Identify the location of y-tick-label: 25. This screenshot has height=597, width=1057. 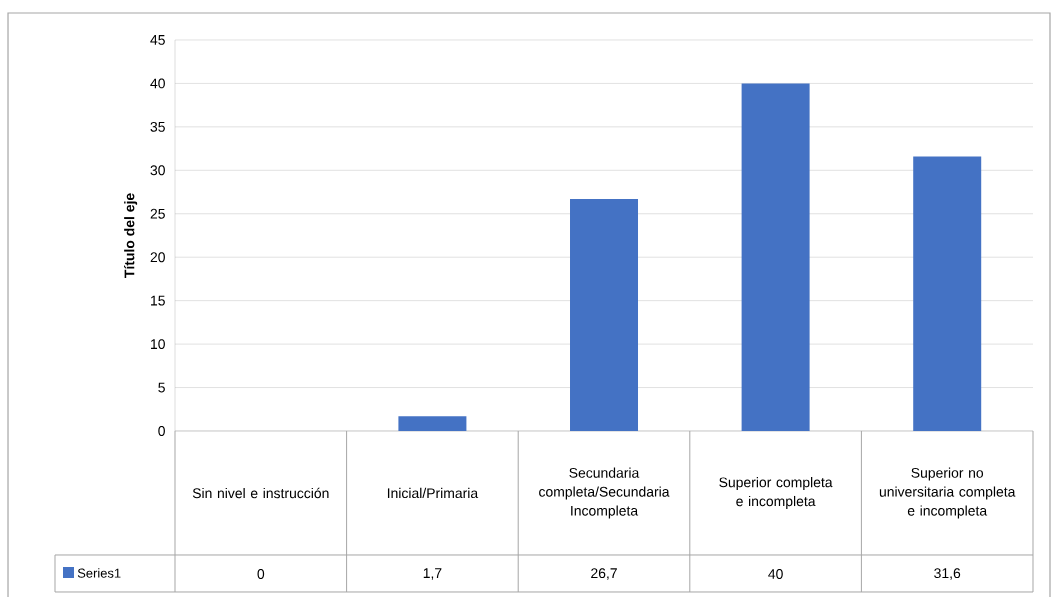
(157, 213).